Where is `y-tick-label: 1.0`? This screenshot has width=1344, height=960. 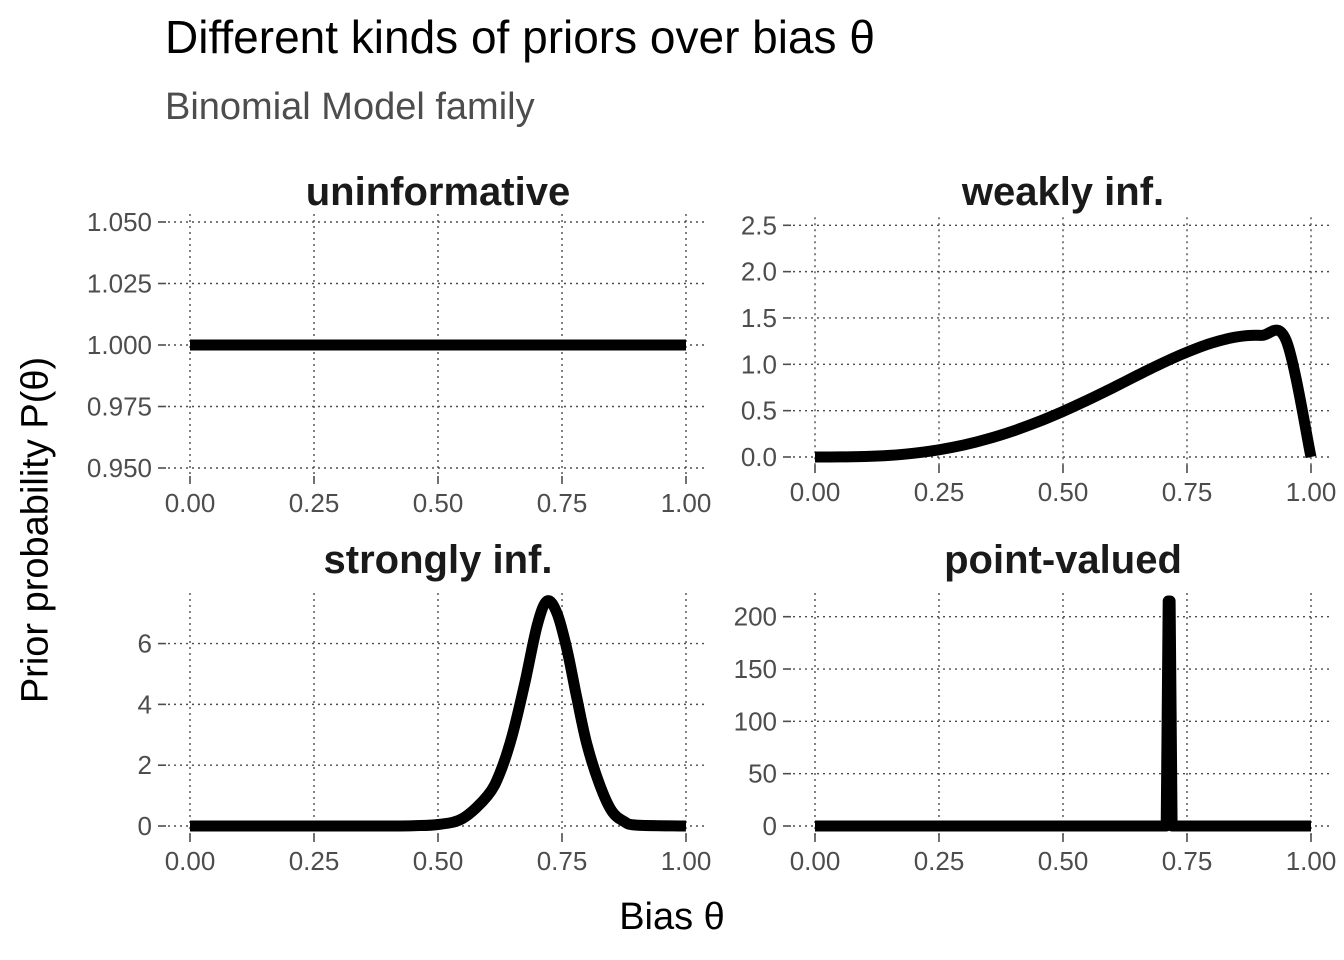
y-tick-label: 1.0 is located at coordinates (759, 364).